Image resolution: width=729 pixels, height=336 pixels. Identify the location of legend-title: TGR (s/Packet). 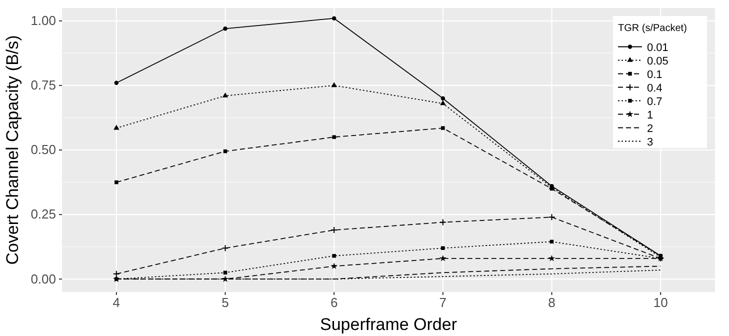
(652, 28).